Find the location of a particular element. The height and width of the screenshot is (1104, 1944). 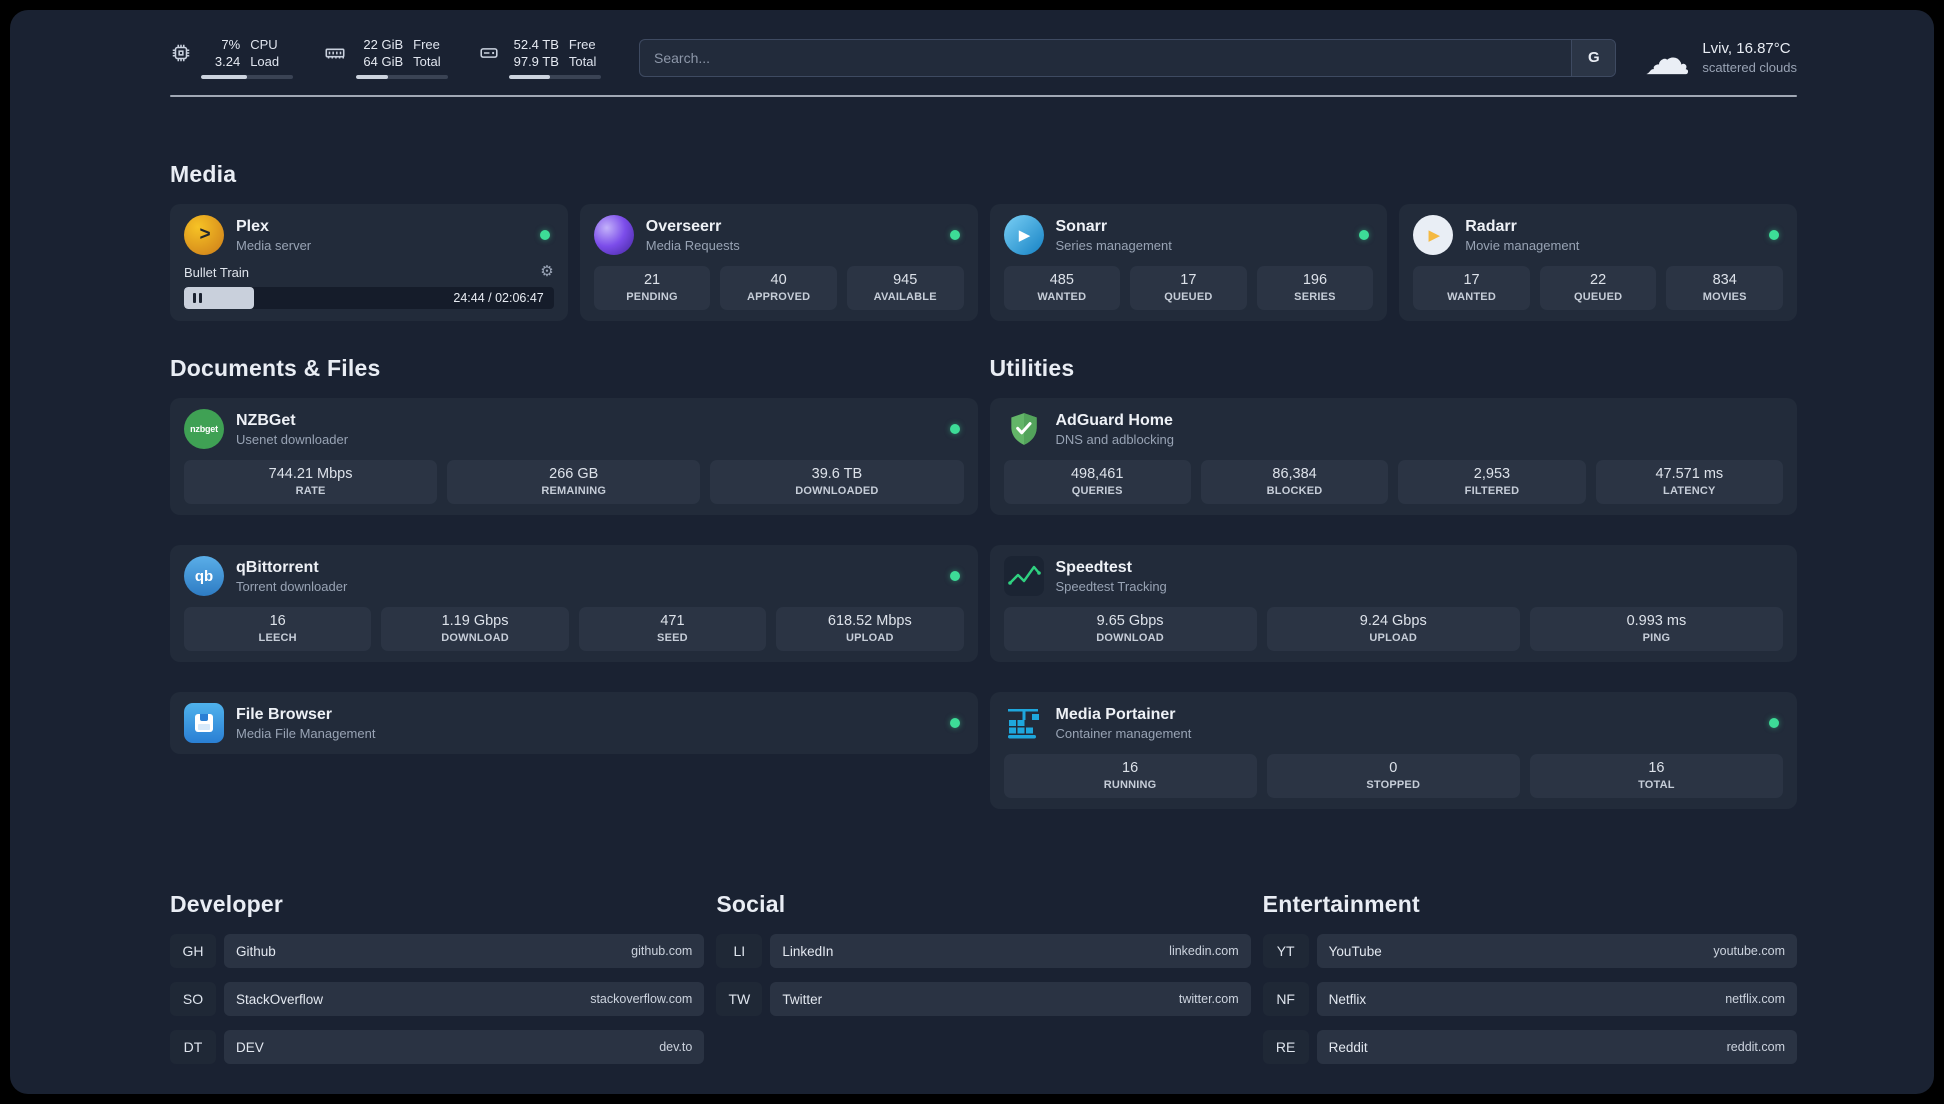

sonarr-status-dot is located at coordinates (1364, 235).